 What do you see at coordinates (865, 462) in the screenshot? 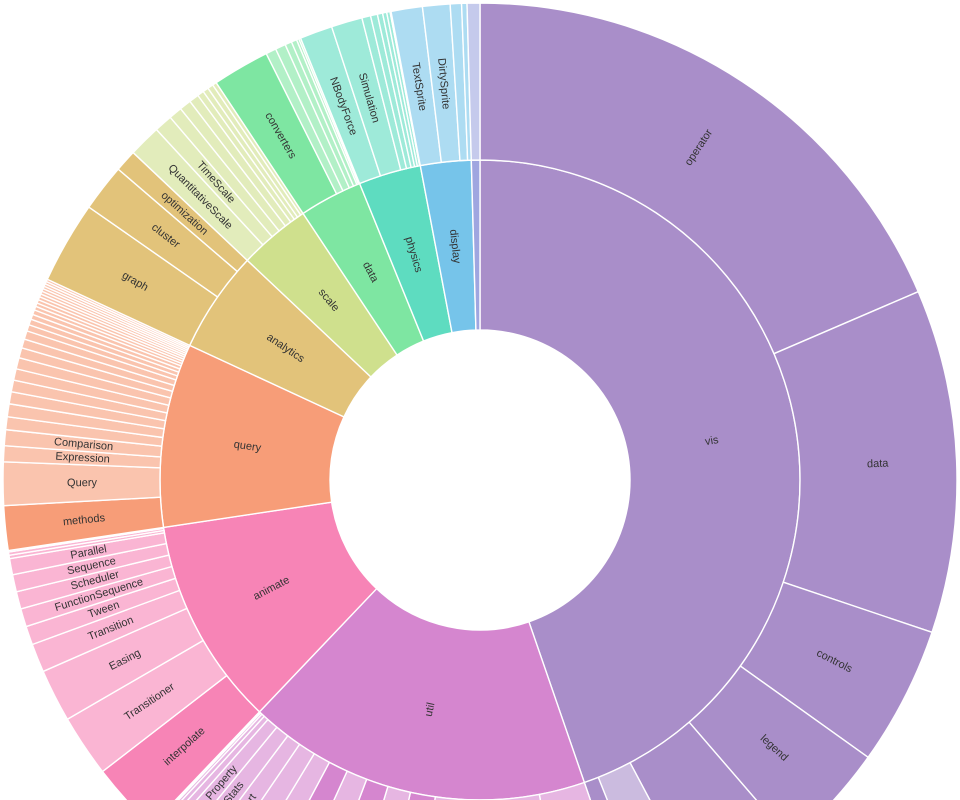
I see `wedge-vis-data` at bounding box center [865, 462].